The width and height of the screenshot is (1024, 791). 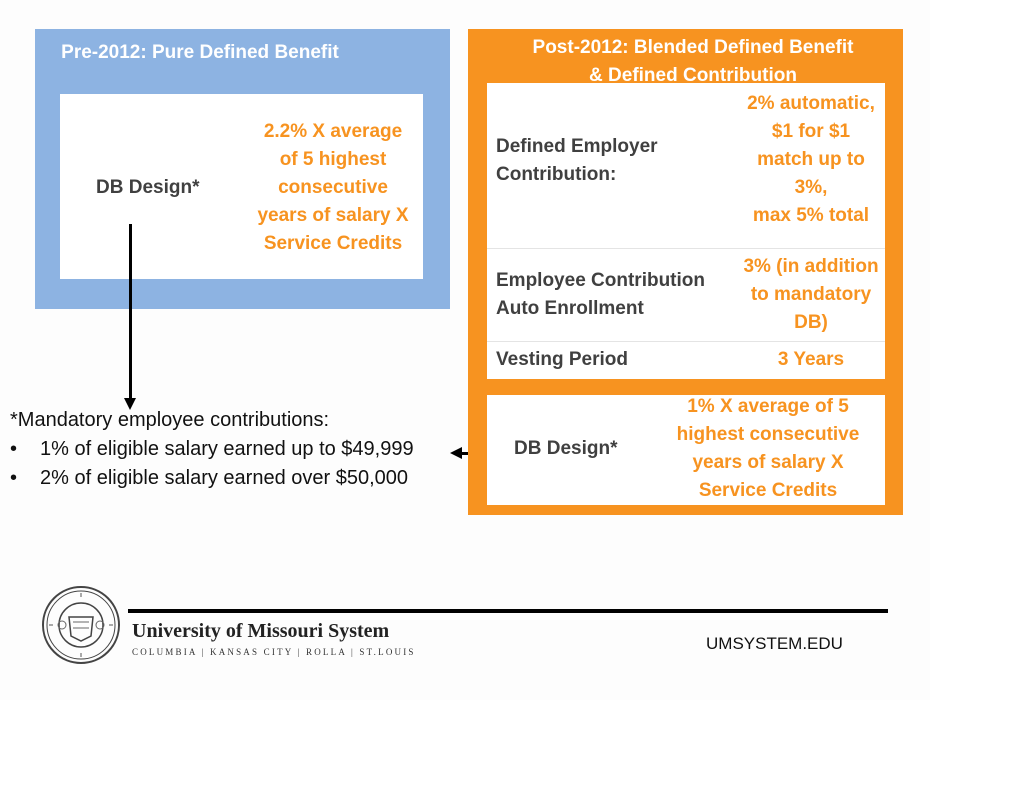 What do you see at coordinates (600, 294) in the screenshot?
I see `employee-contribution-label: Employee Contribution Auto Enrollment` at bounding box center [600, 294].